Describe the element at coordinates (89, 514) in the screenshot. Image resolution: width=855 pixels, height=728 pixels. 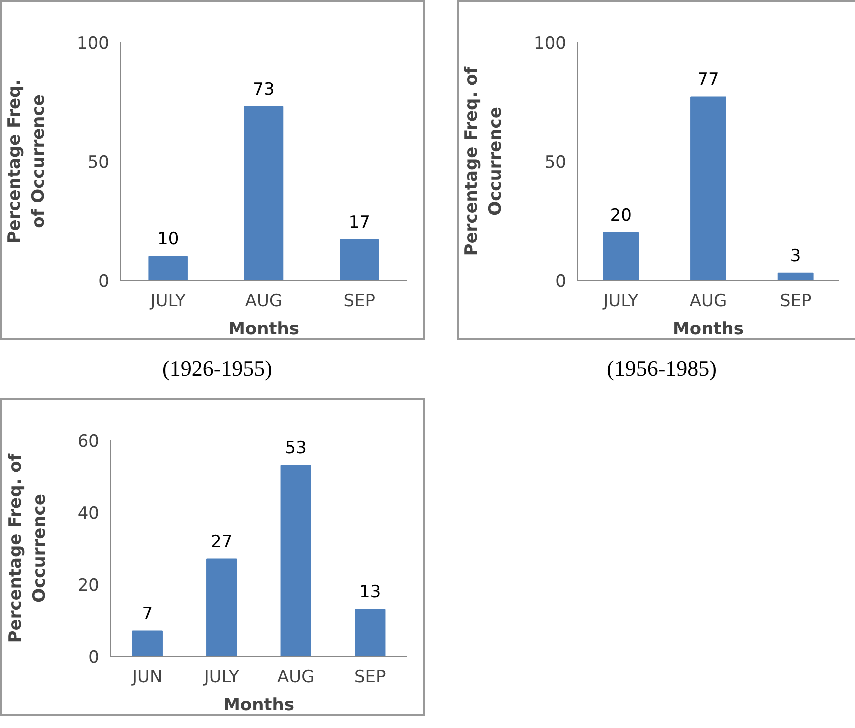
I see `y-tick-label: 40` at that location.